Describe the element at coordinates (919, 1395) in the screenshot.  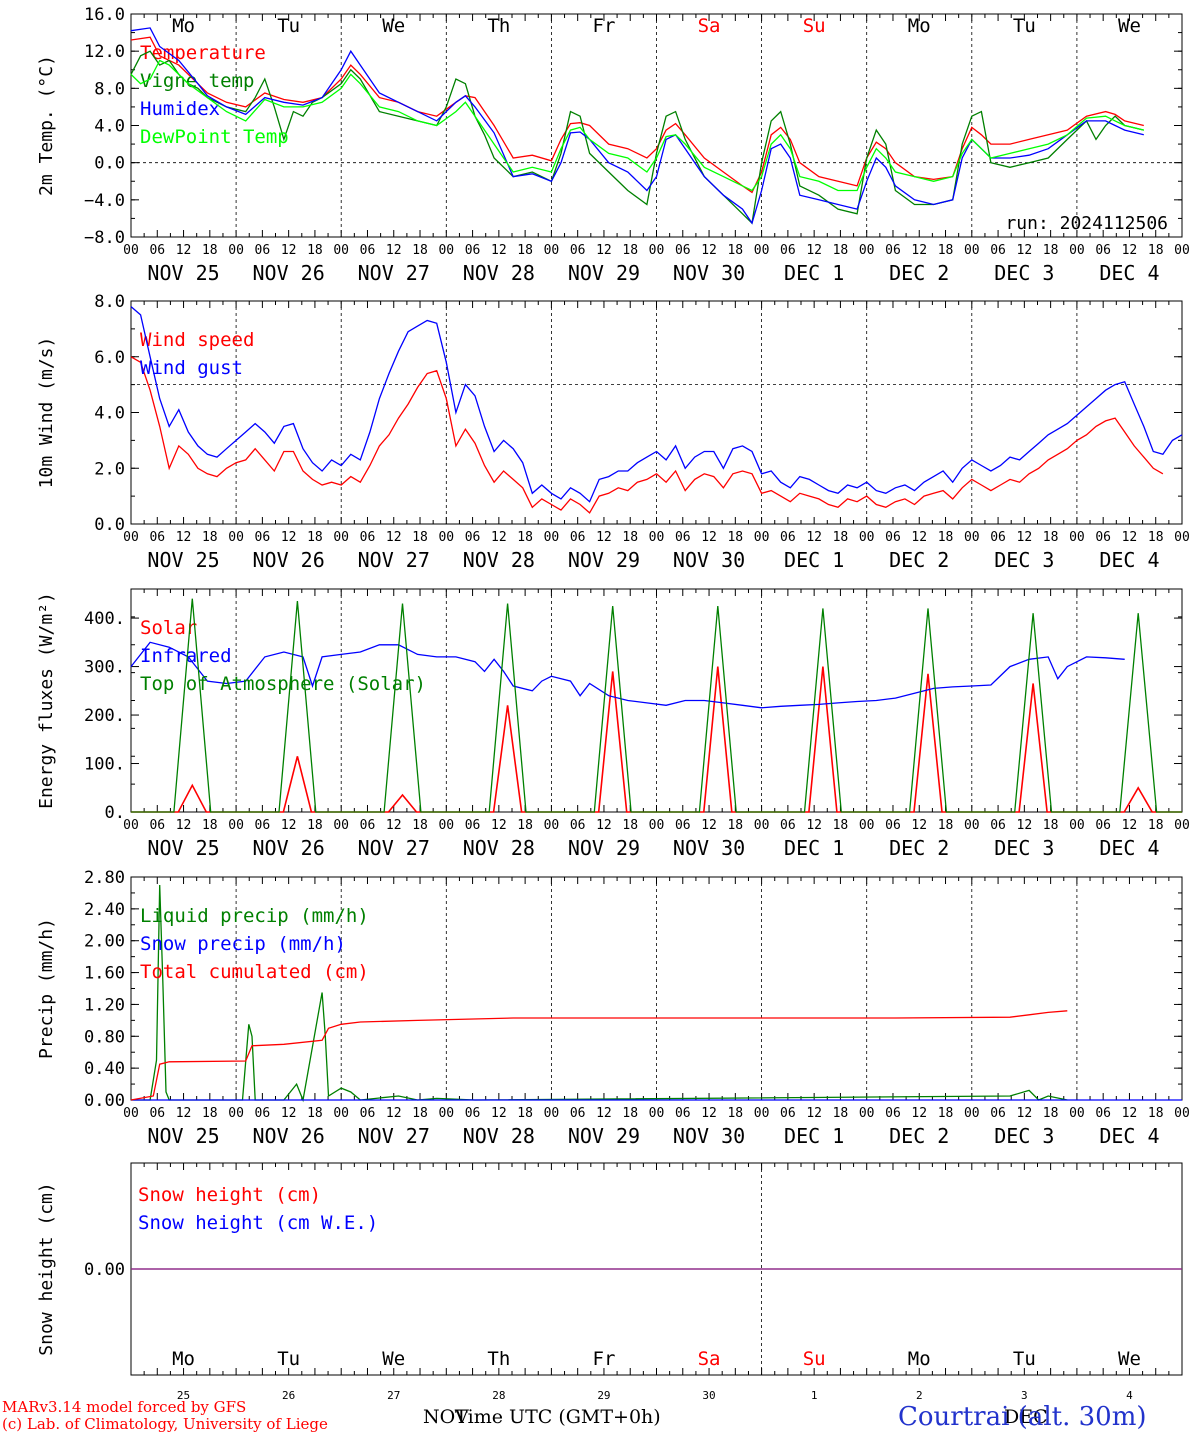
I see `day-number: 2` at that location.